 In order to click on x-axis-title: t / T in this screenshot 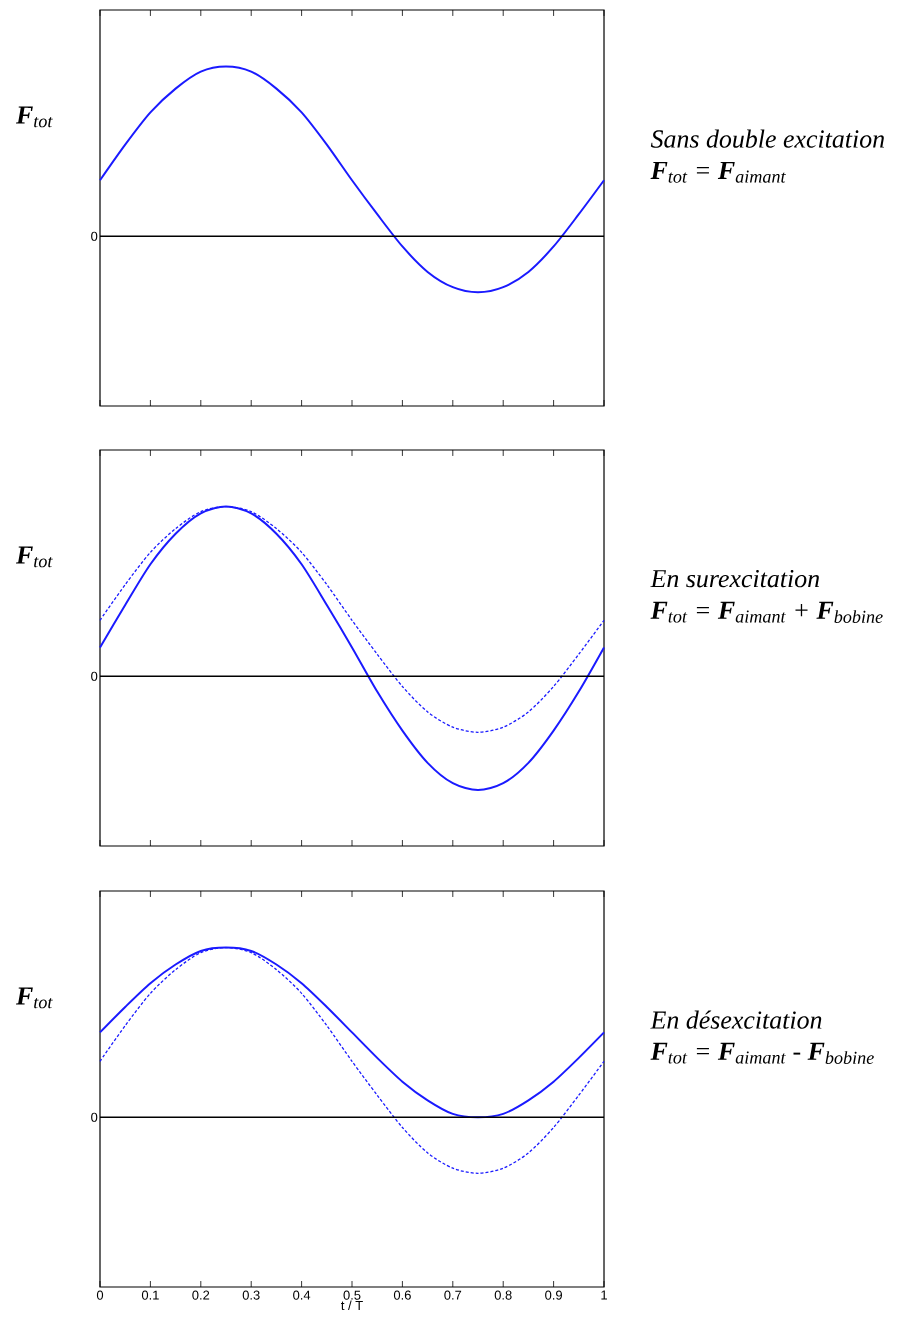, I will do `click(352, 1305)`.